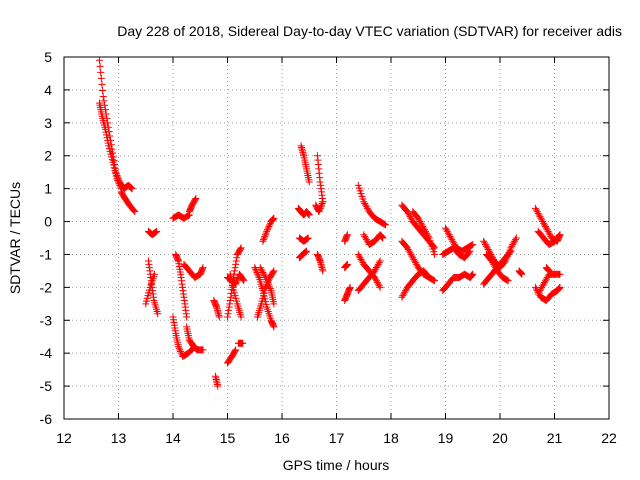 The width and height of the screenshot is (640, 480). Describe the element at coordinates (228, 438) in the screenshot. I see `x-tick-label: 15` at that location.